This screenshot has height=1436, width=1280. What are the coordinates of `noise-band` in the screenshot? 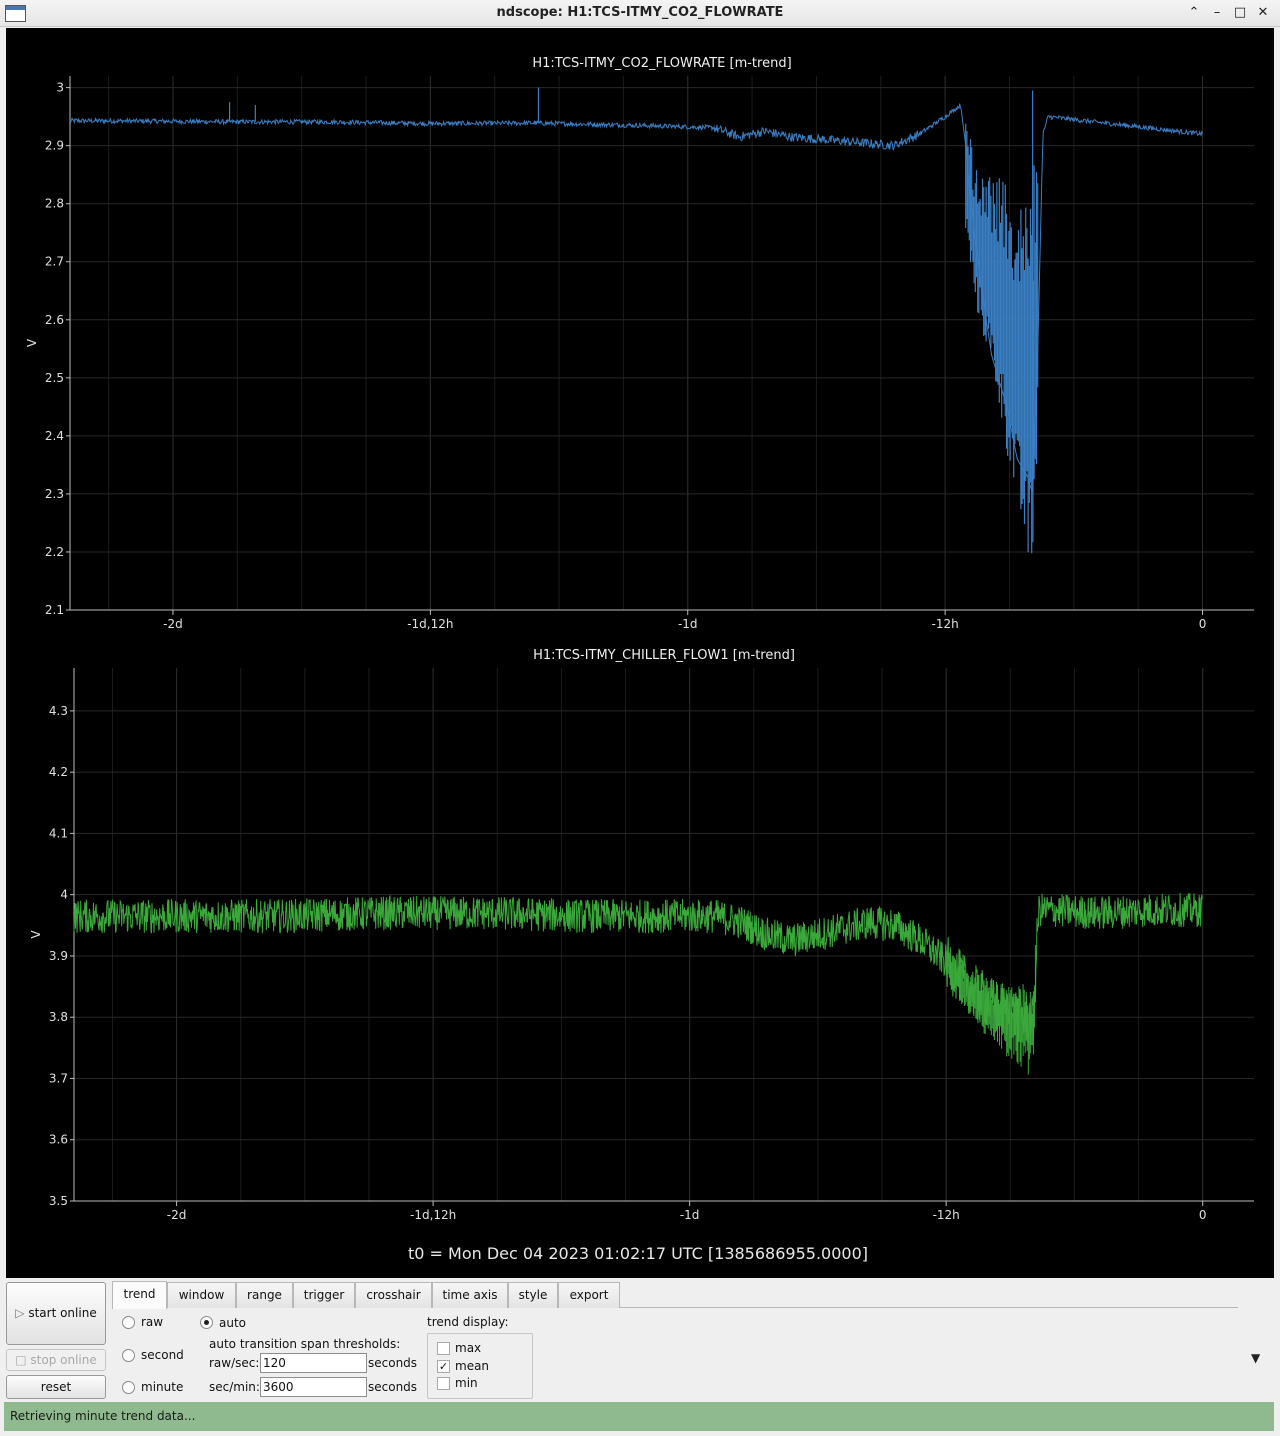 It's located at (990, 1009).